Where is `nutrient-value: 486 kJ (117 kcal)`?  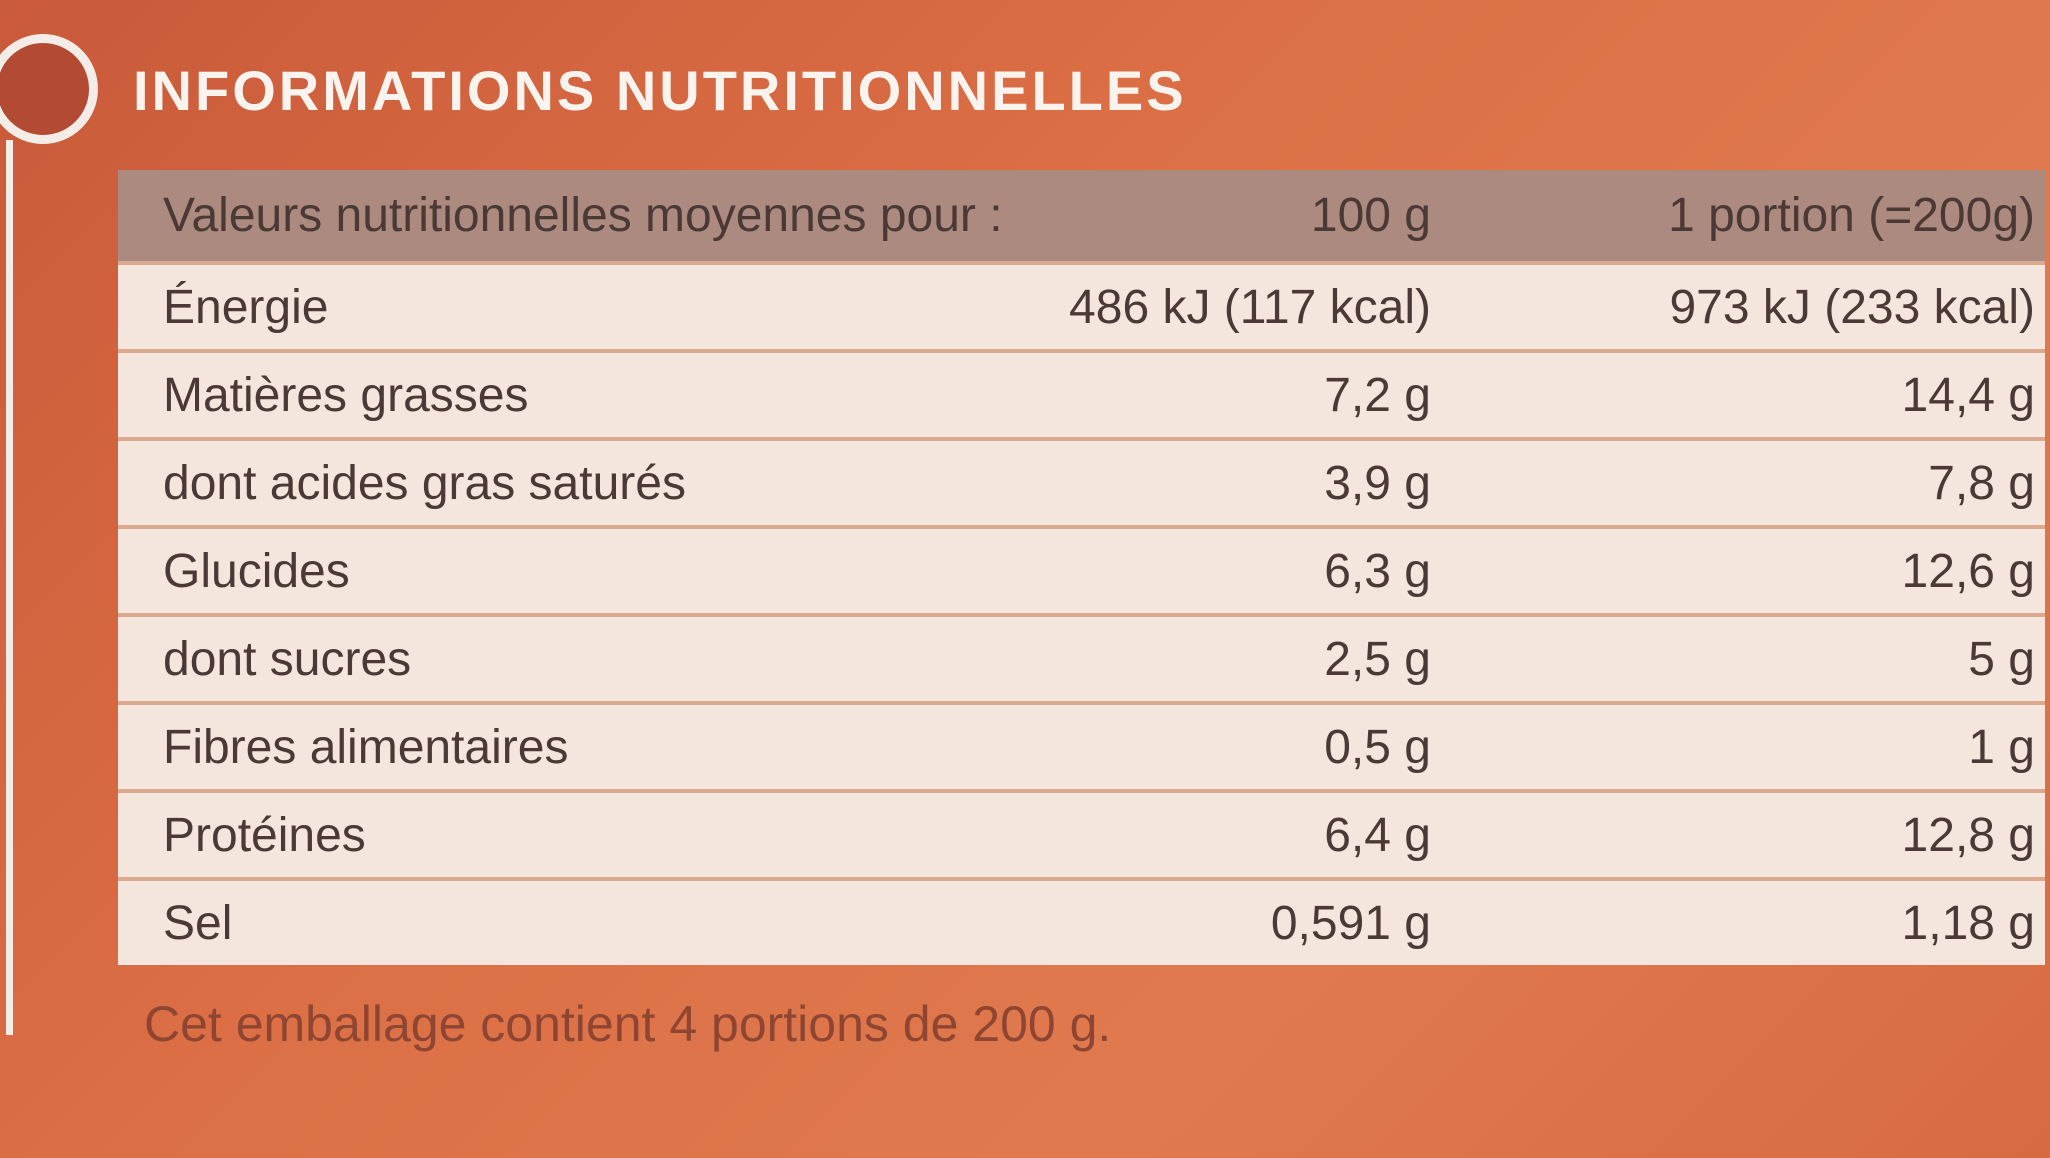 nutrient-value: 486 kJ (117 kcal) is located at coordinates (1250, 307).